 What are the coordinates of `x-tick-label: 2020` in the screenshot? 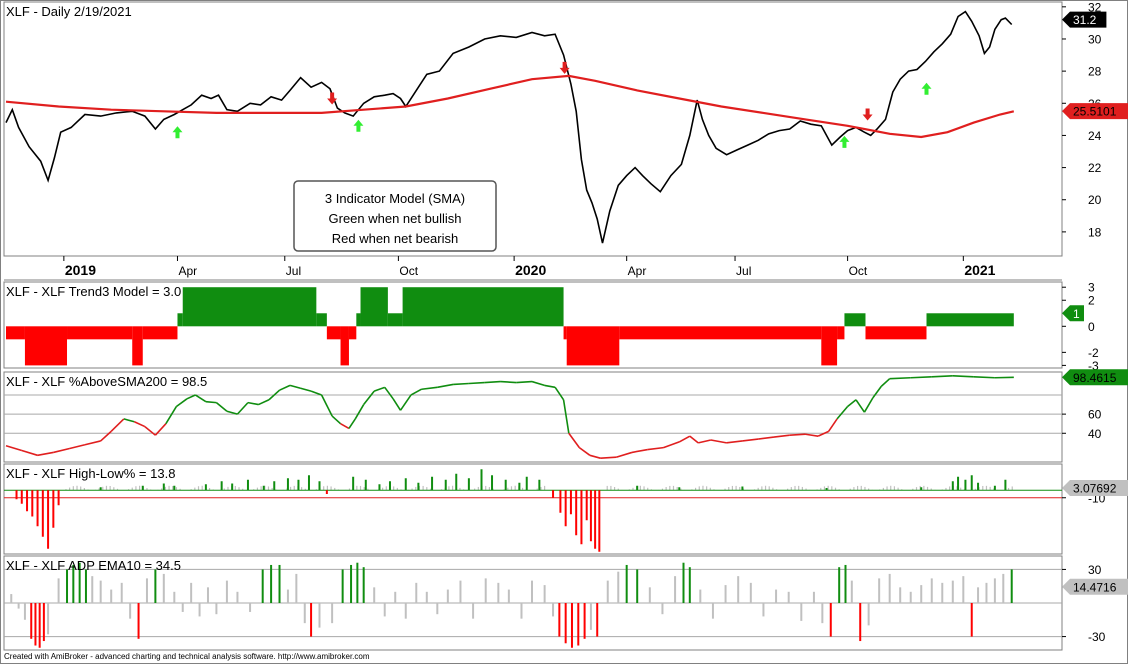 It's located at (530, 270).